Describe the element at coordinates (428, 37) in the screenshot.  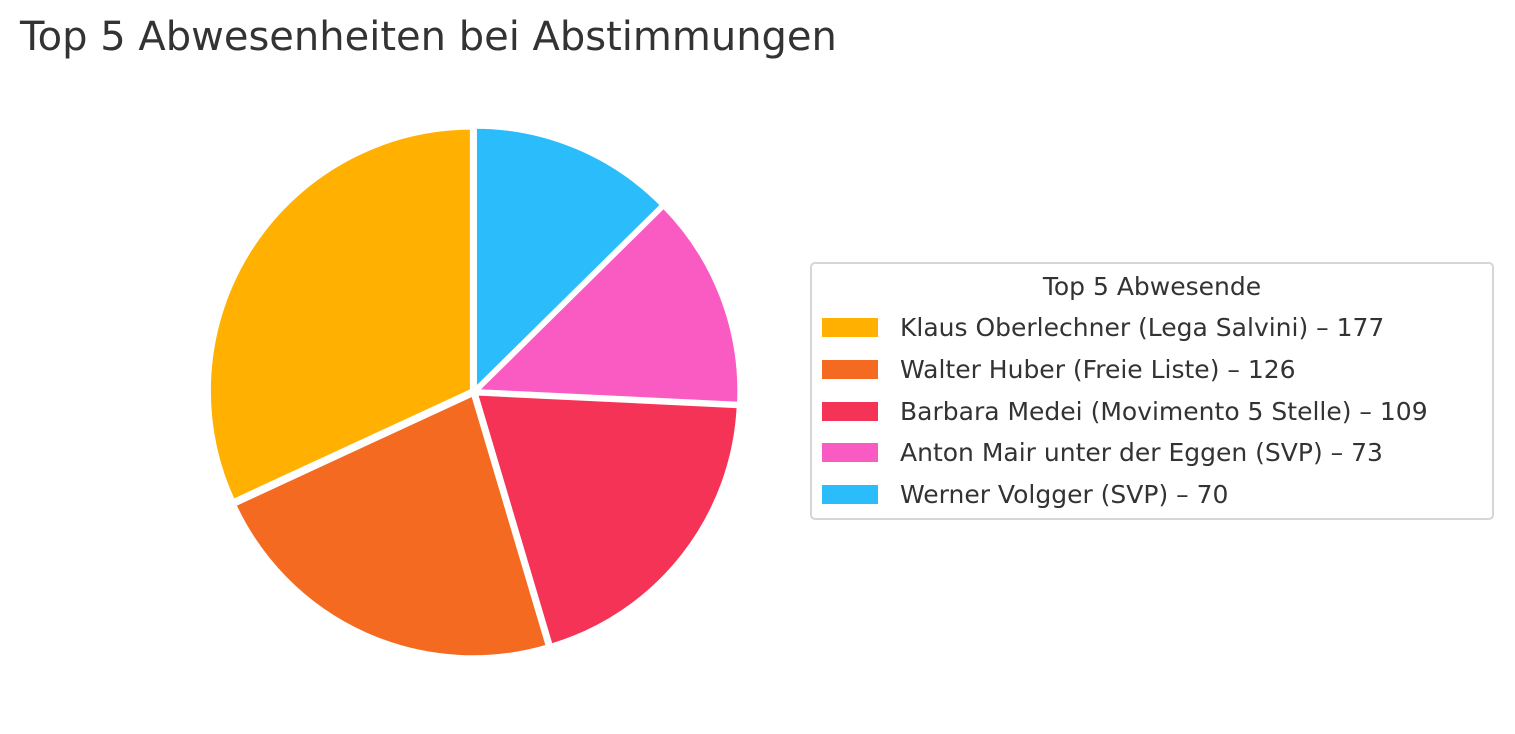
I see `chart-title: Top 5 Abwesenheiten bei Abstimmungen` at that location.